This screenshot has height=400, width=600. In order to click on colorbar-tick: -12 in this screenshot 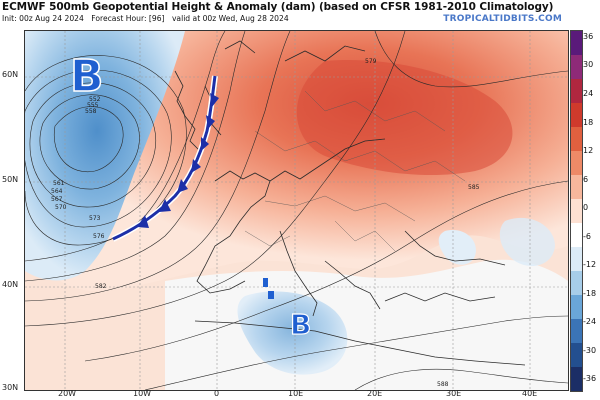, I will do `click(590, 264)`.